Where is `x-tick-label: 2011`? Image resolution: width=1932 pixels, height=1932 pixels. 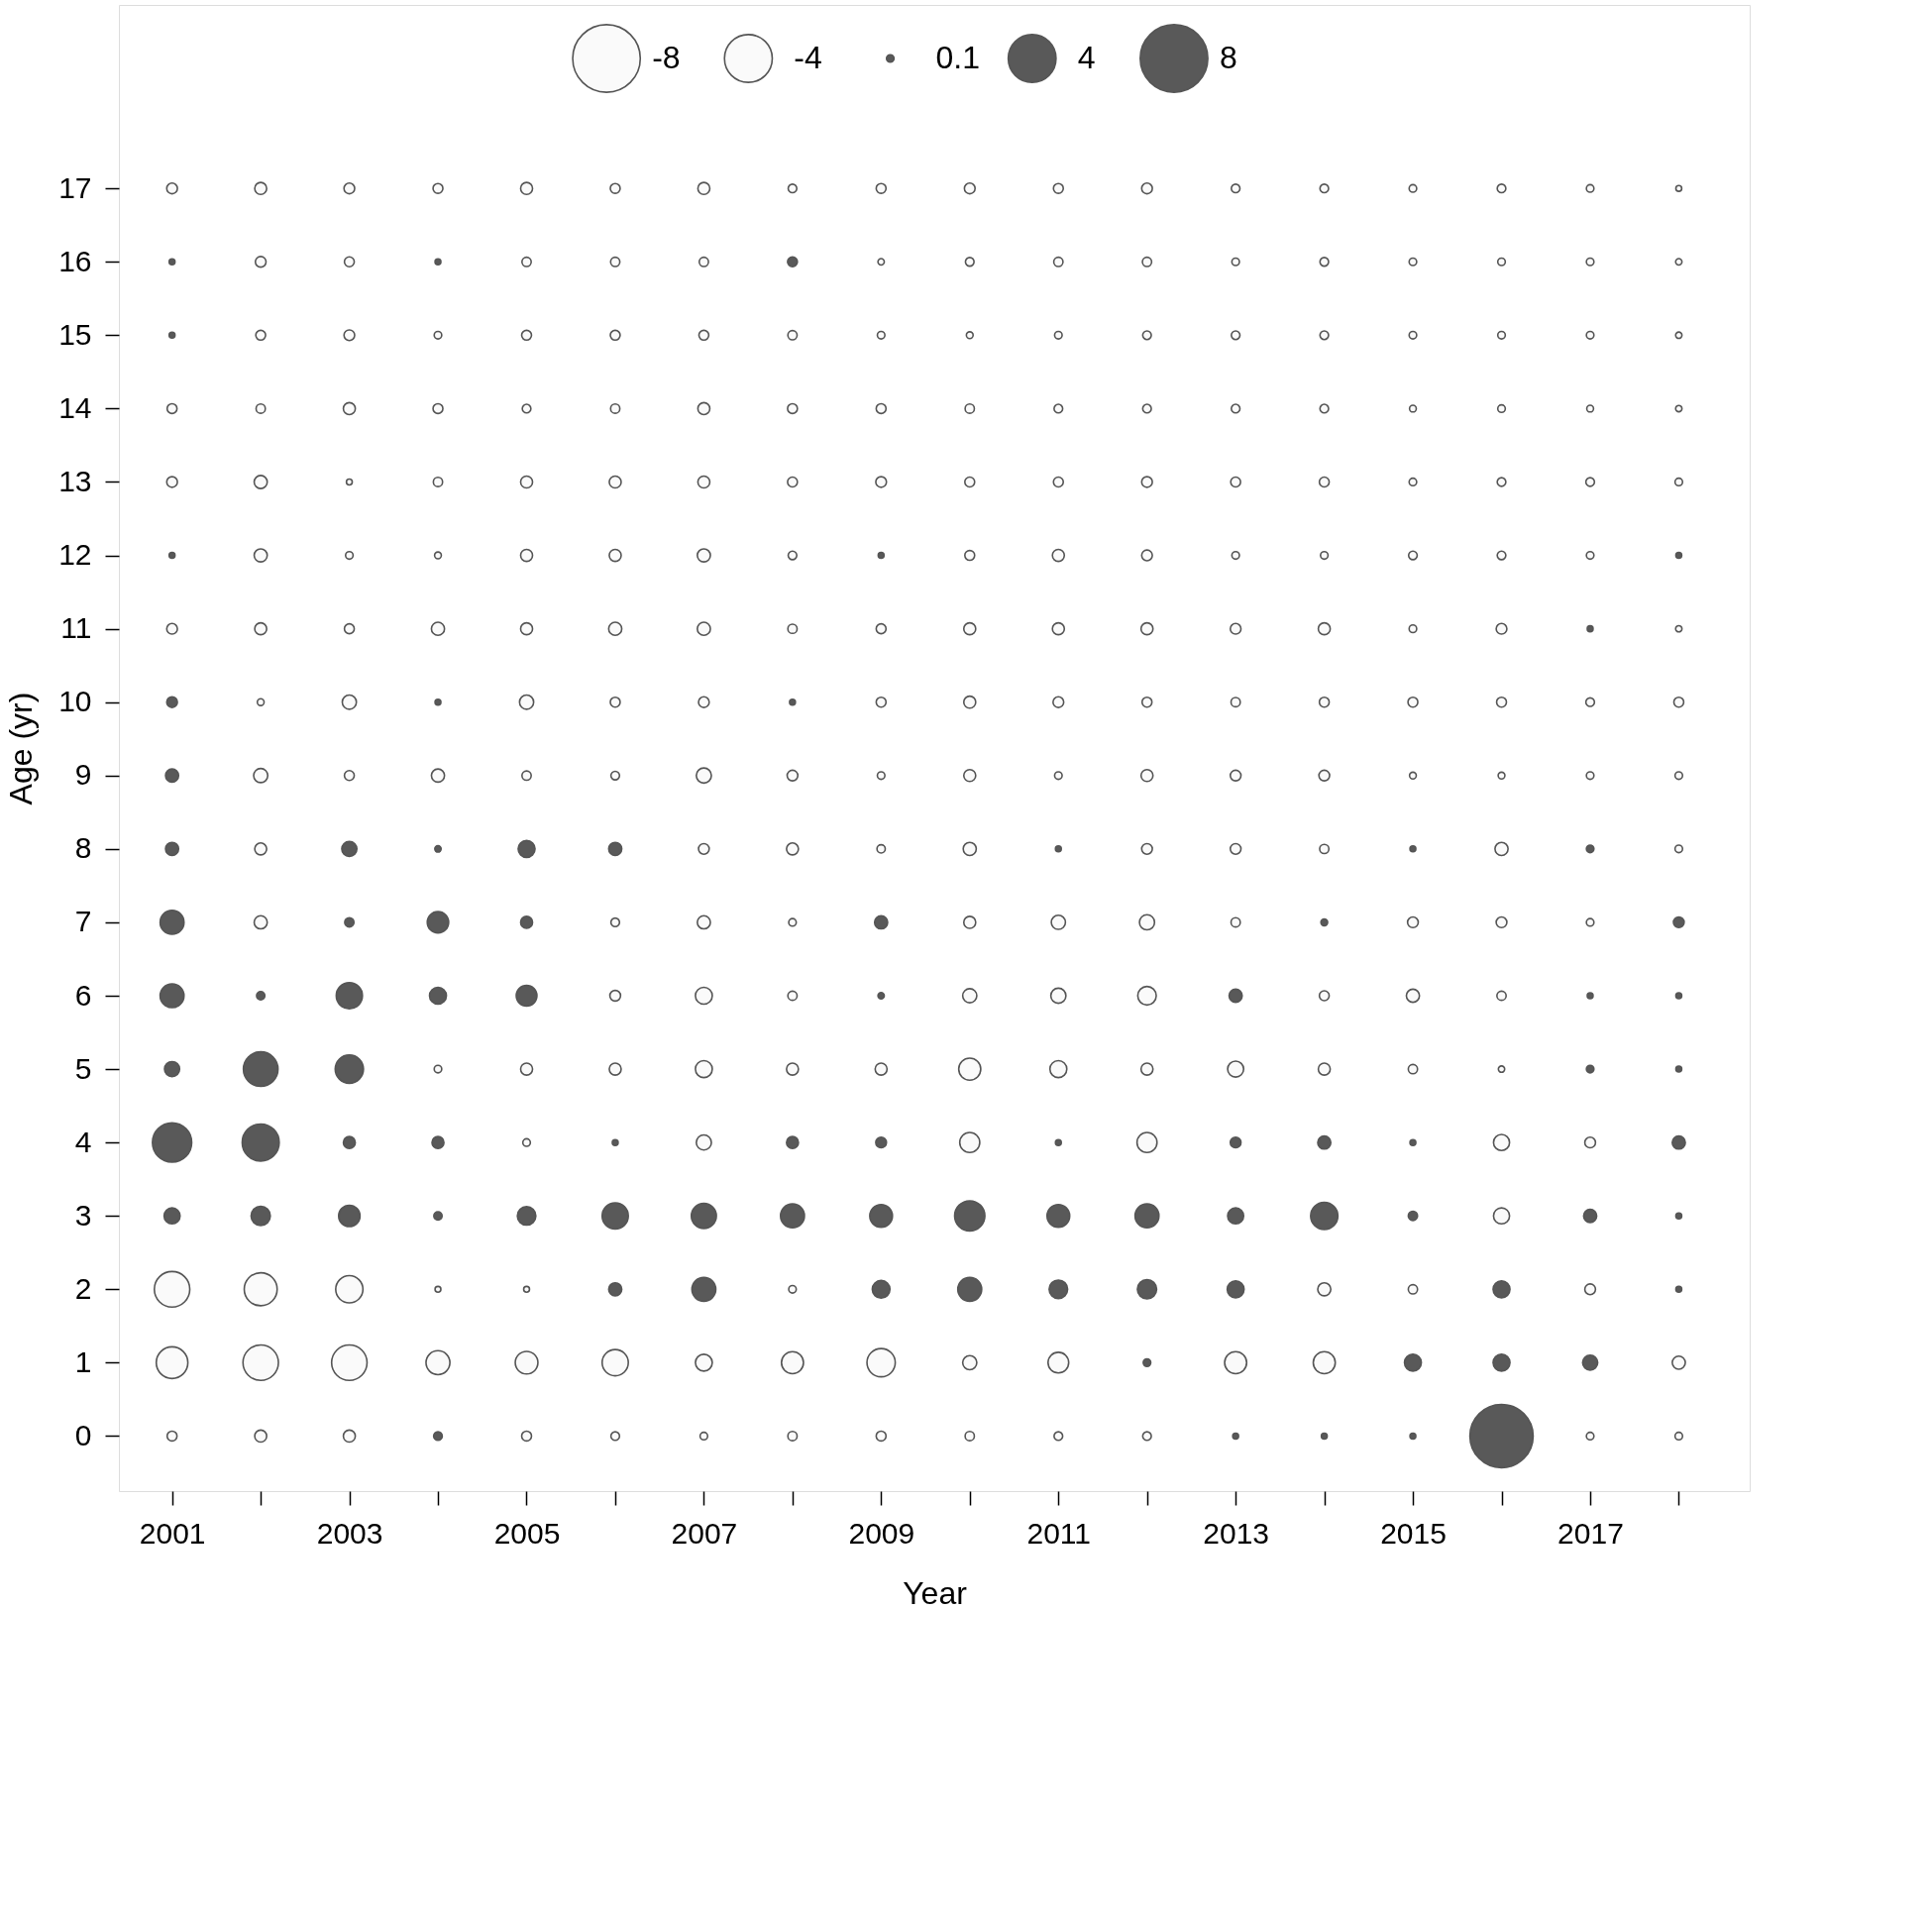 x-tick-label: 2011 is located at coordinates (1059, 1533).